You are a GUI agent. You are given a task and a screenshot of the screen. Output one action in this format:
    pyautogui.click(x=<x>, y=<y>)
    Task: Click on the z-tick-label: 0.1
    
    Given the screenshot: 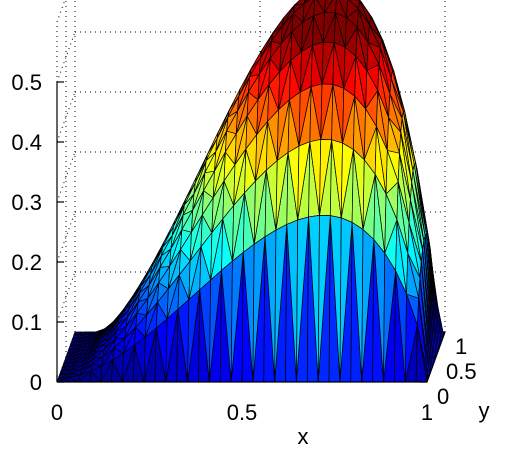 What is the action you would take?
    pyautogui.click(x=26, y=322)
    